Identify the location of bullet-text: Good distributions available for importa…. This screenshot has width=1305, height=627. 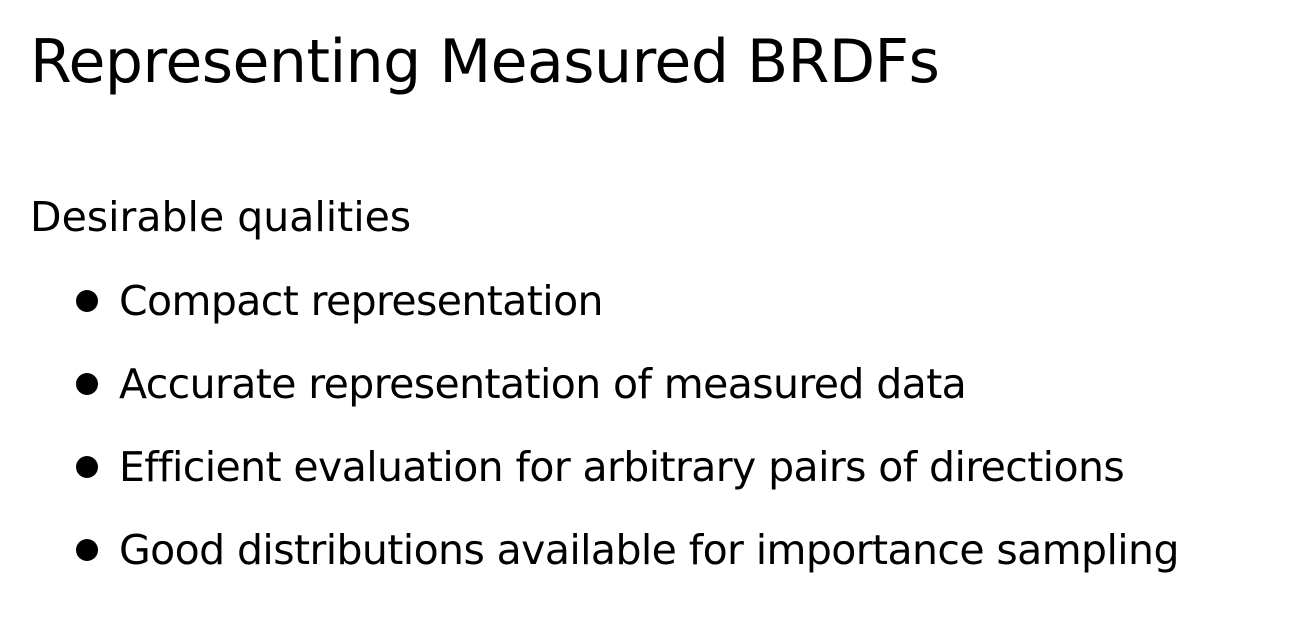
(649, 550).